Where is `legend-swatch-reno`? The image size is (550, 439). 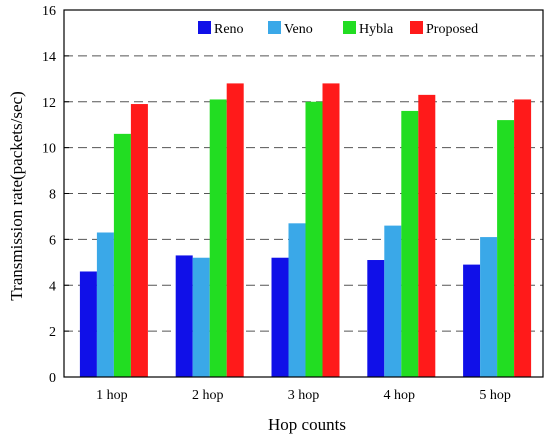
legend-swatch-reno is located at coordinates (204, 27).